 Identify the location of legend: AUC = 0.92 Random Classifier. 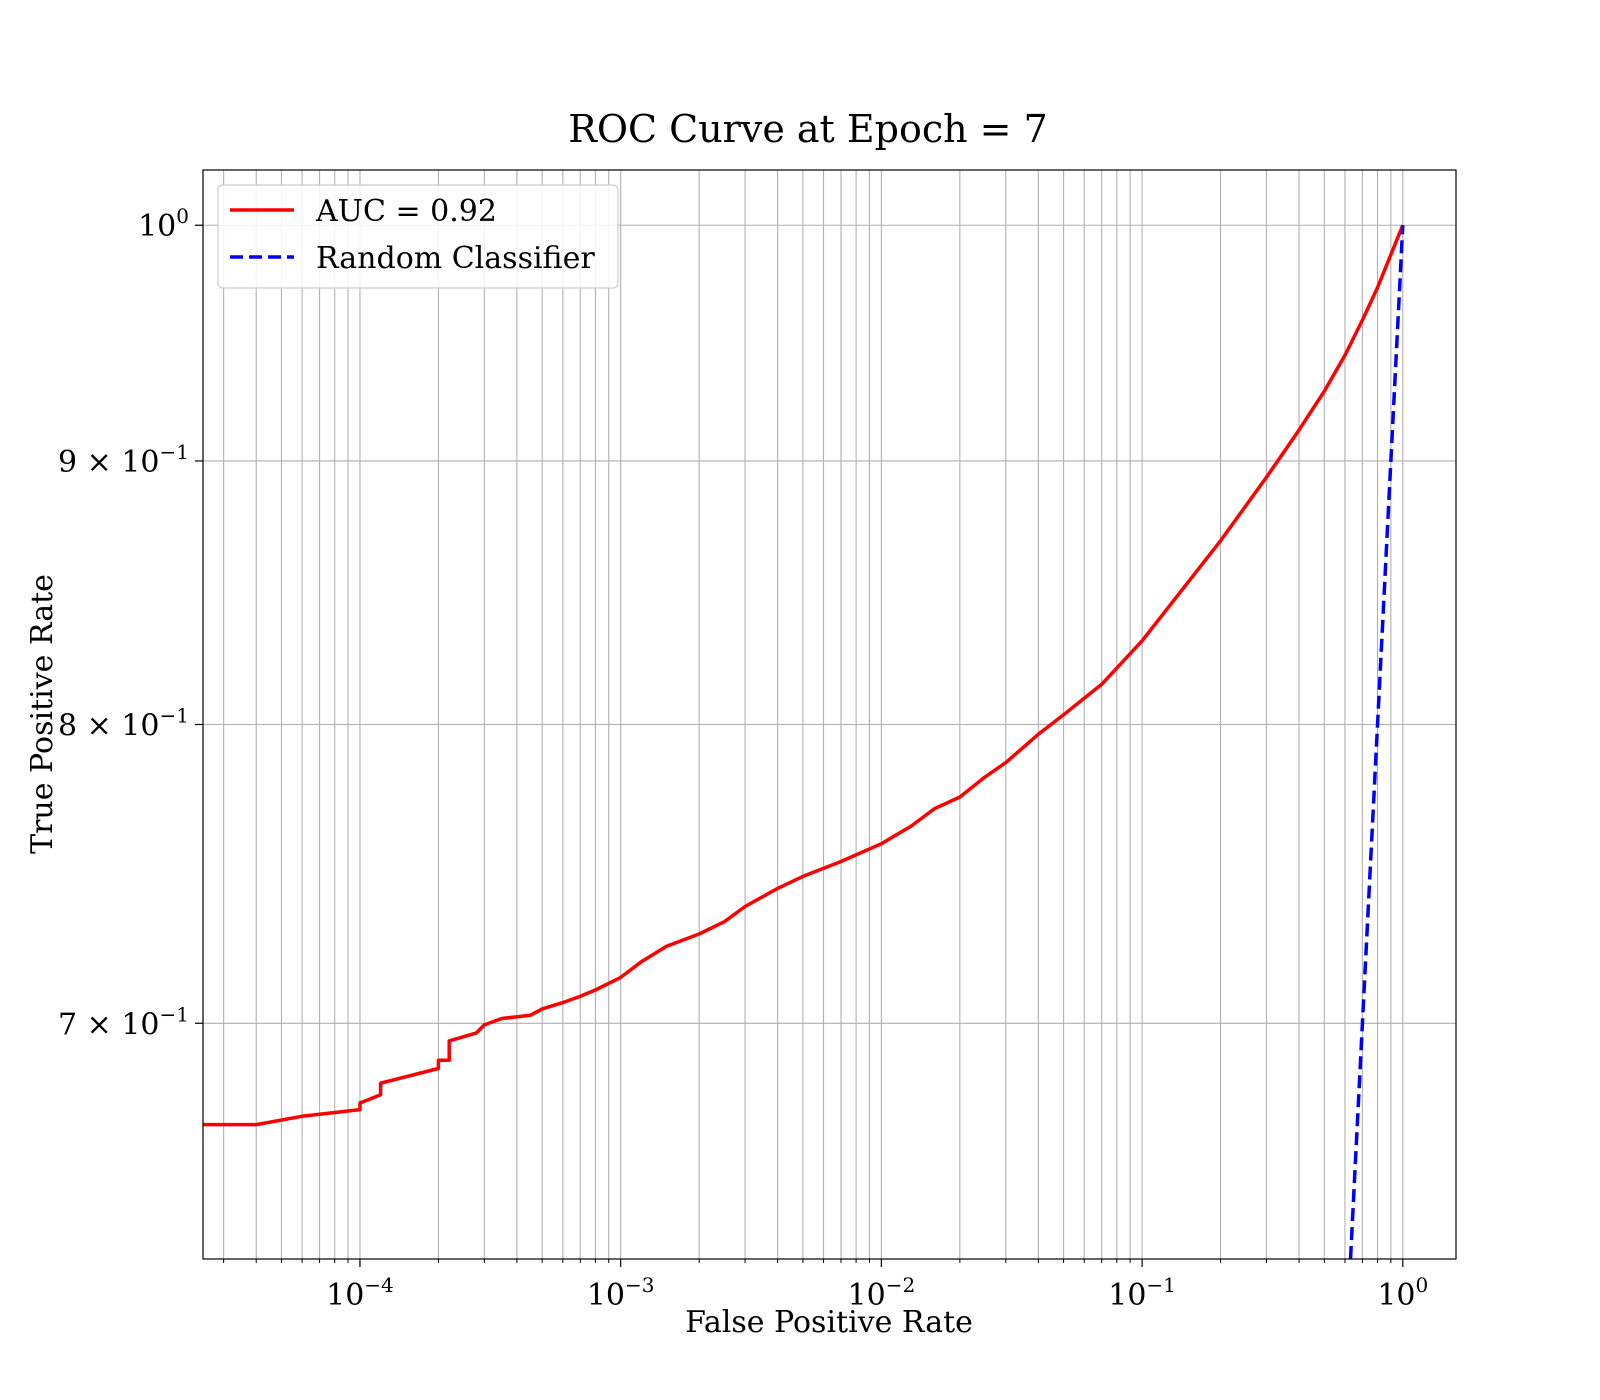
(418, 236).